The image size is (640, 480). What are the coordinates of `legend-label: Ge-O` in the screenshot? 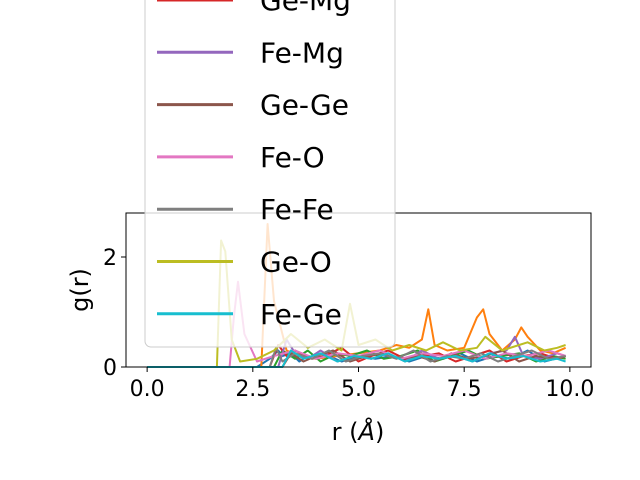 It's located at (296, 262).